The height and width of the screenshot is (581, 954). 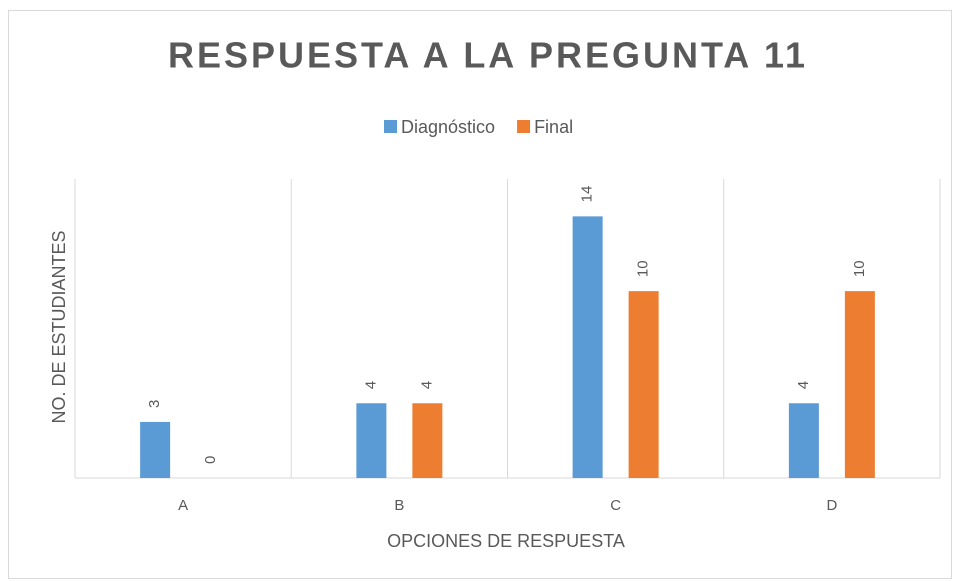 I want to click on value-label: 0, so click(x=210, y=460).